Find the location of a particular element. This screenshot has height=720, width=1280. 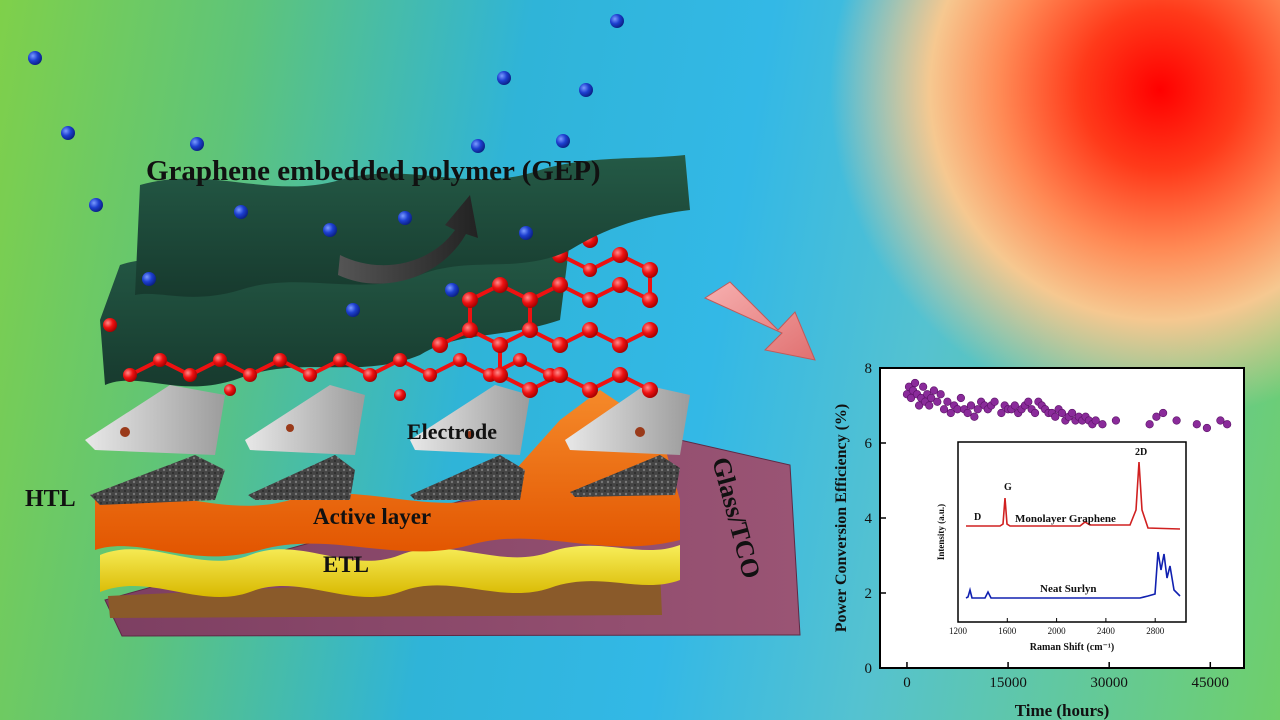

raman-graphene-line is located at coordinates (1073, 495).